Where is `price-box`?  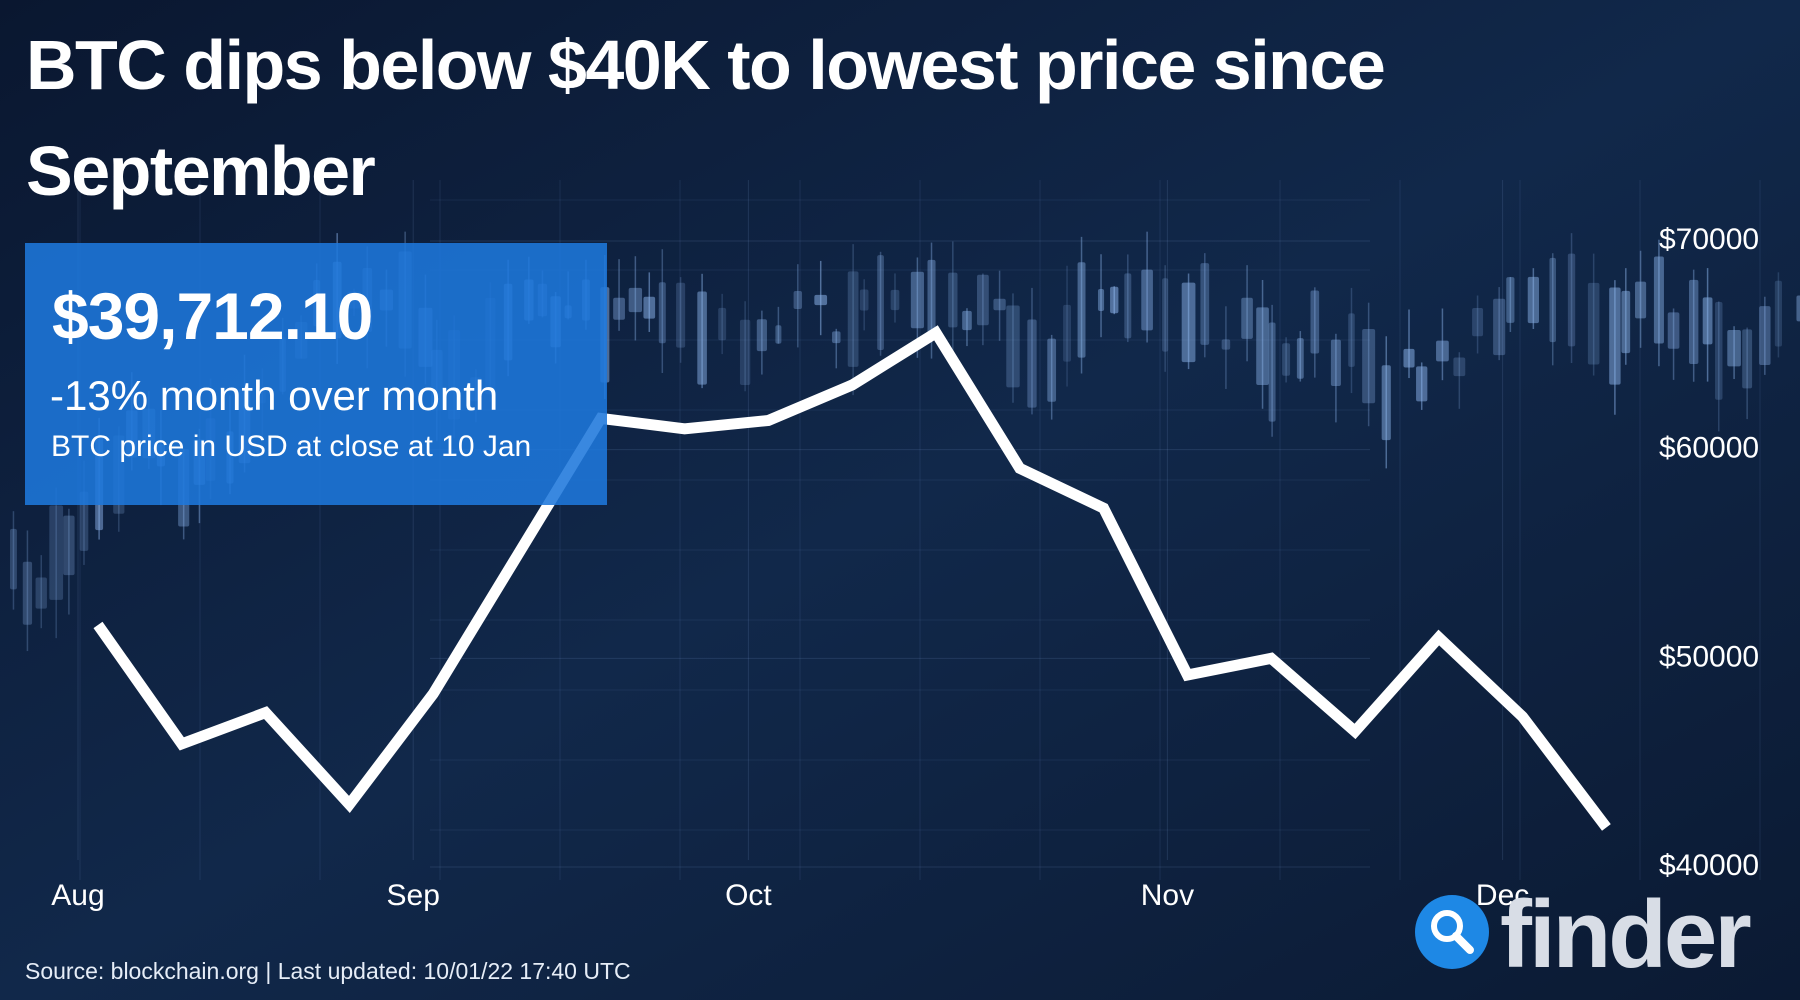
price-box is located at coordinates (316, 374).